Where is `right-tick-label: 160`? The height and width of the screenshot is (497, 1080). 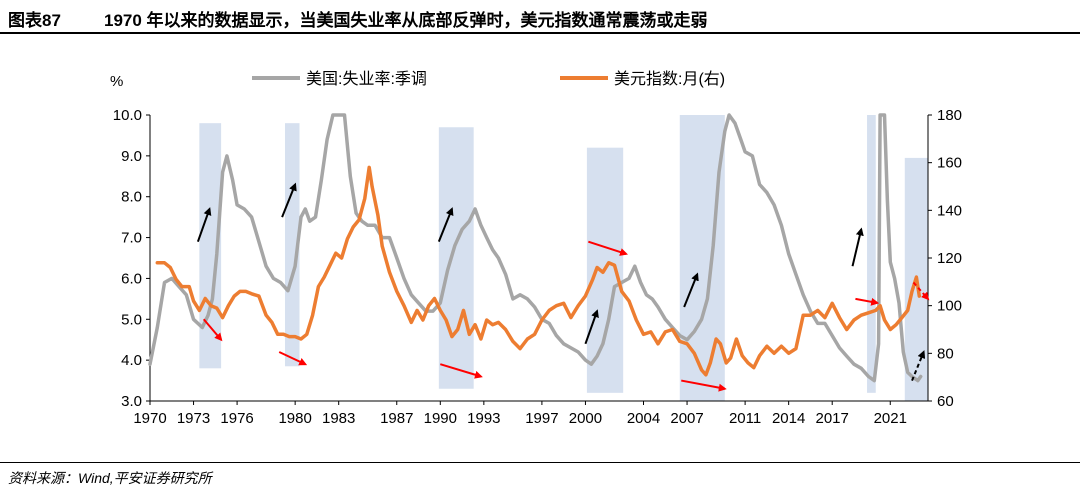 right-tick-label: 160 is located at coordinates (949, 163).